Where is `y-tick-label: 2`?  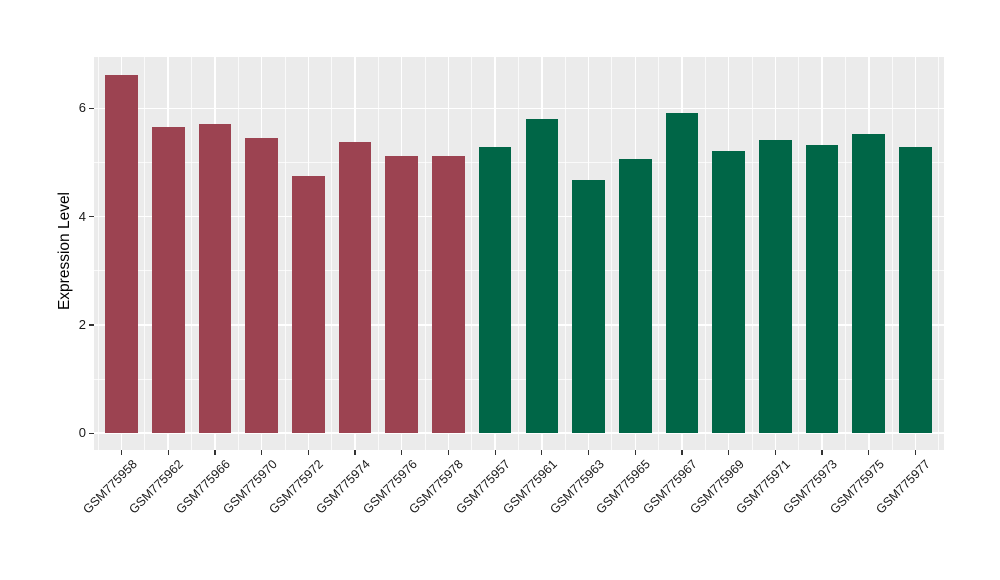 y-tick-label: 2 is located at coordinates (82, 324).